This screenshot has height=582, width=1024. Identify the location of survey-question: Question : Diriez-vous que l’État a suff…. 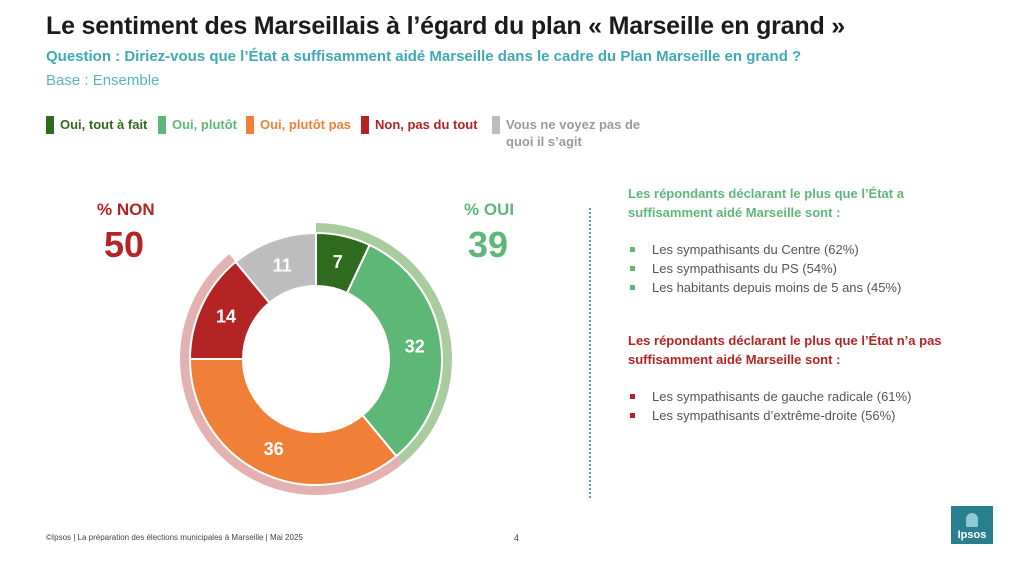
(424, 56).